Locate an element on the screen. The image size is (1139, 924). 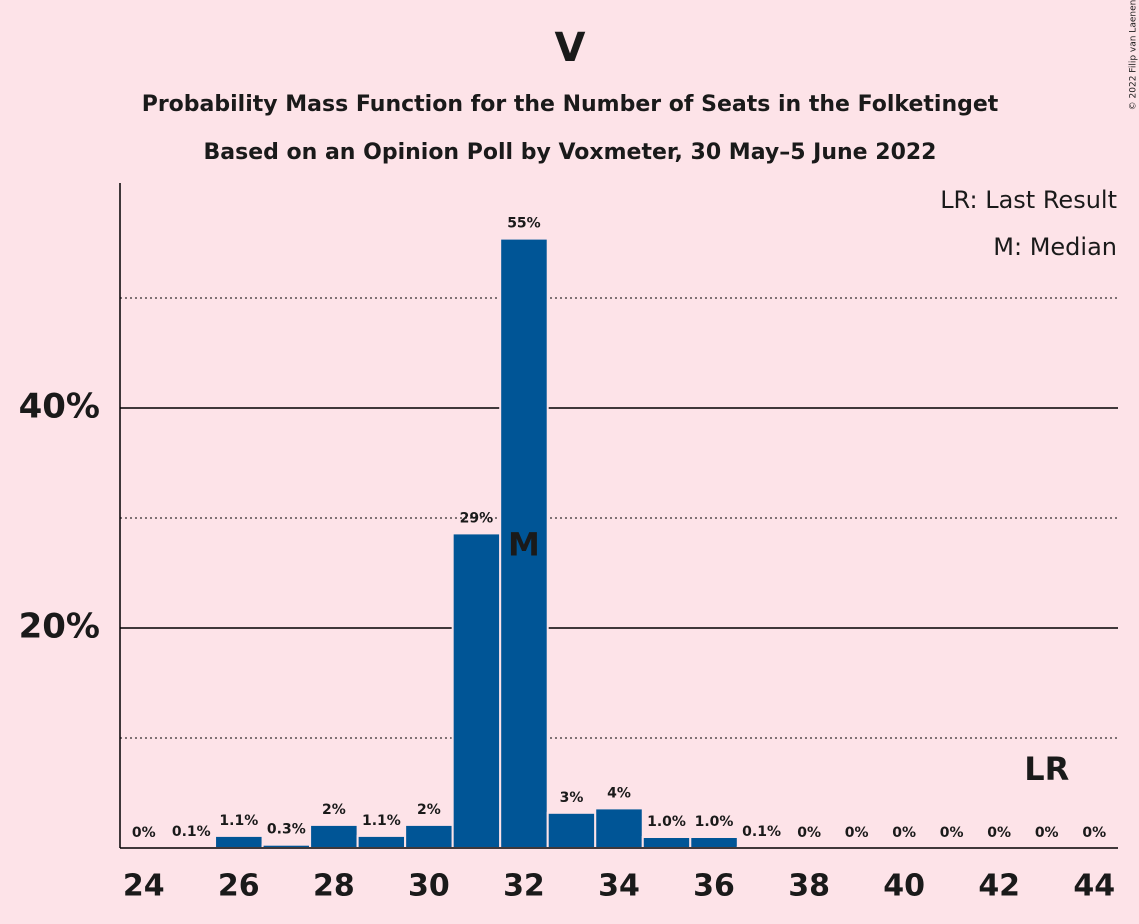
value-label: 55% is located at coordinates (524, 224).